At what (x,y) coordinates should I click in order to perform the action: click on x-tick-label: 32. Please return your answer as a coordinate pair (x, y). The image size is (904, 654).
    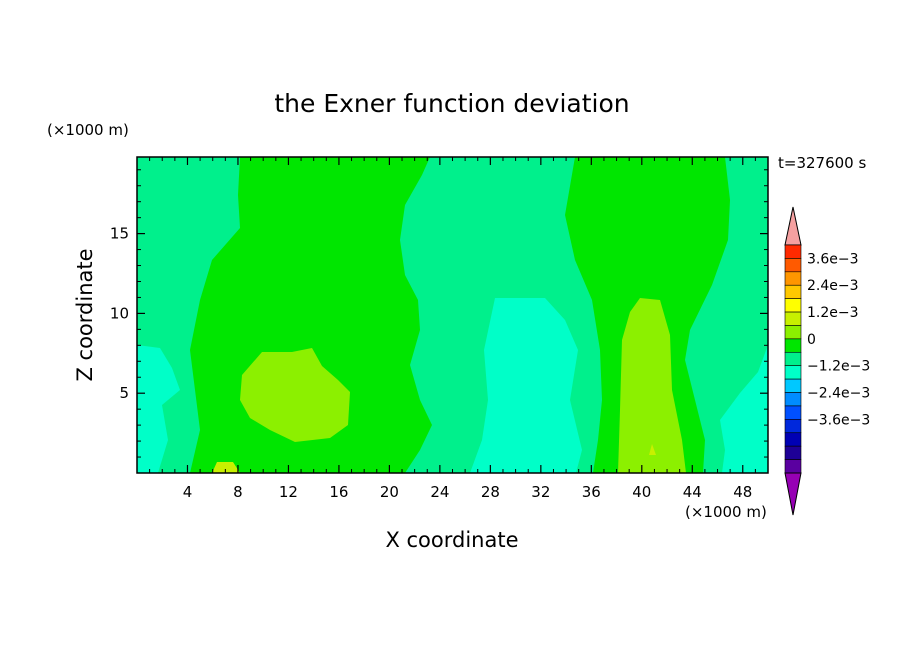
    Looking at the image, I should click on (540, 492).